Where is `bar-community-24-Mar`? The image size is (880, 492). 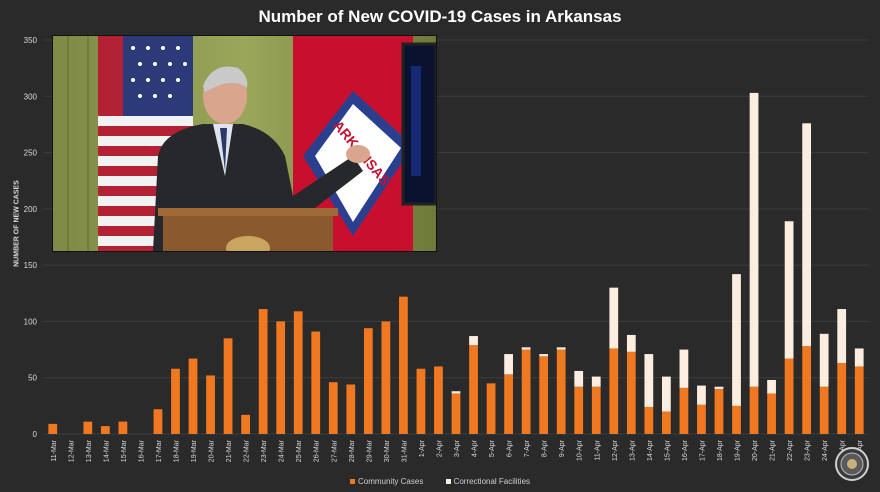 bar-community-24-Mar is located at coordinates (281, 377).